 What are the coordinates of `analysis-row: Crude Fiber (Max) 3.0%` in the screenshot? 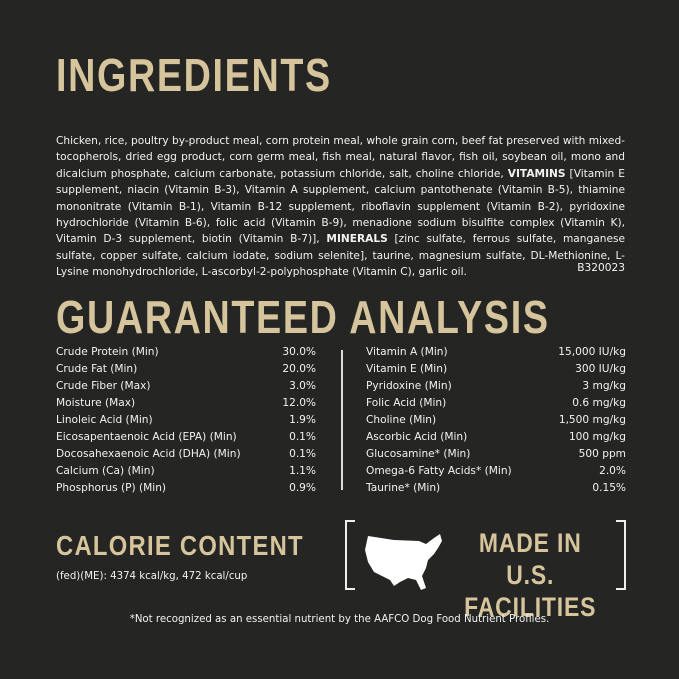 It's located at (186, 386).